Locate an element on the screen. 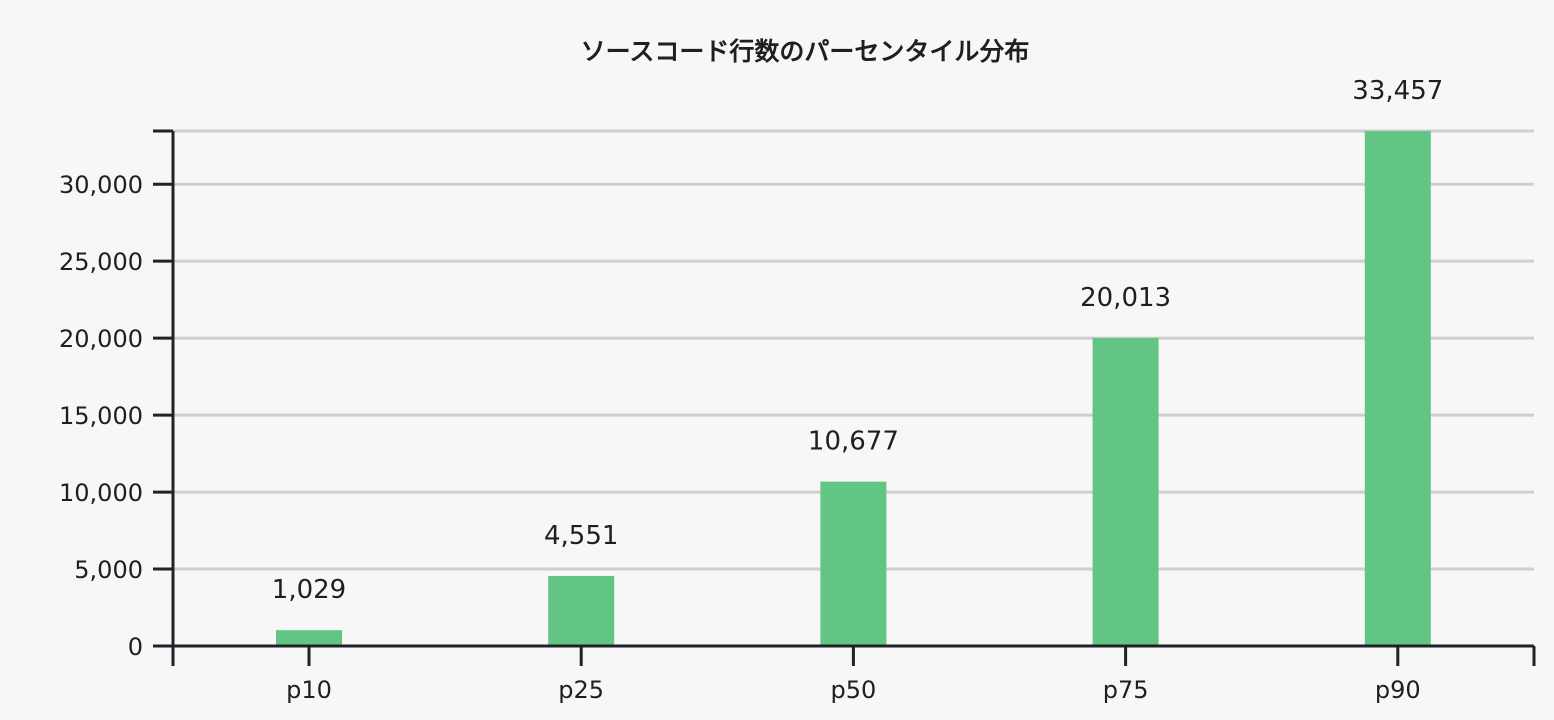 This screenshot has height=720, width=1554. x-tick-label: p25 is located at coordinates (581, 690).